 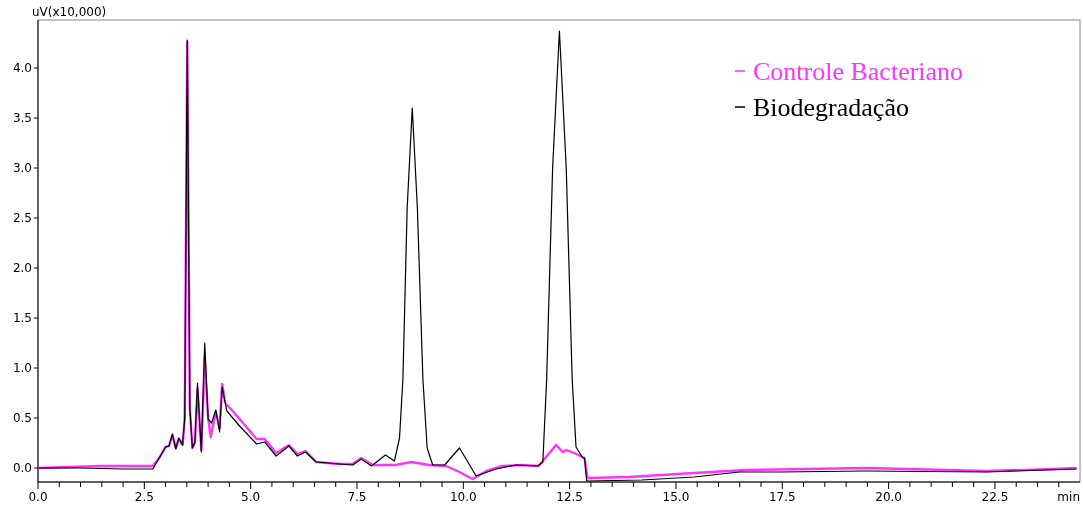 I want to click on y-tick-label: 0.0, so click(x=22, y=468).